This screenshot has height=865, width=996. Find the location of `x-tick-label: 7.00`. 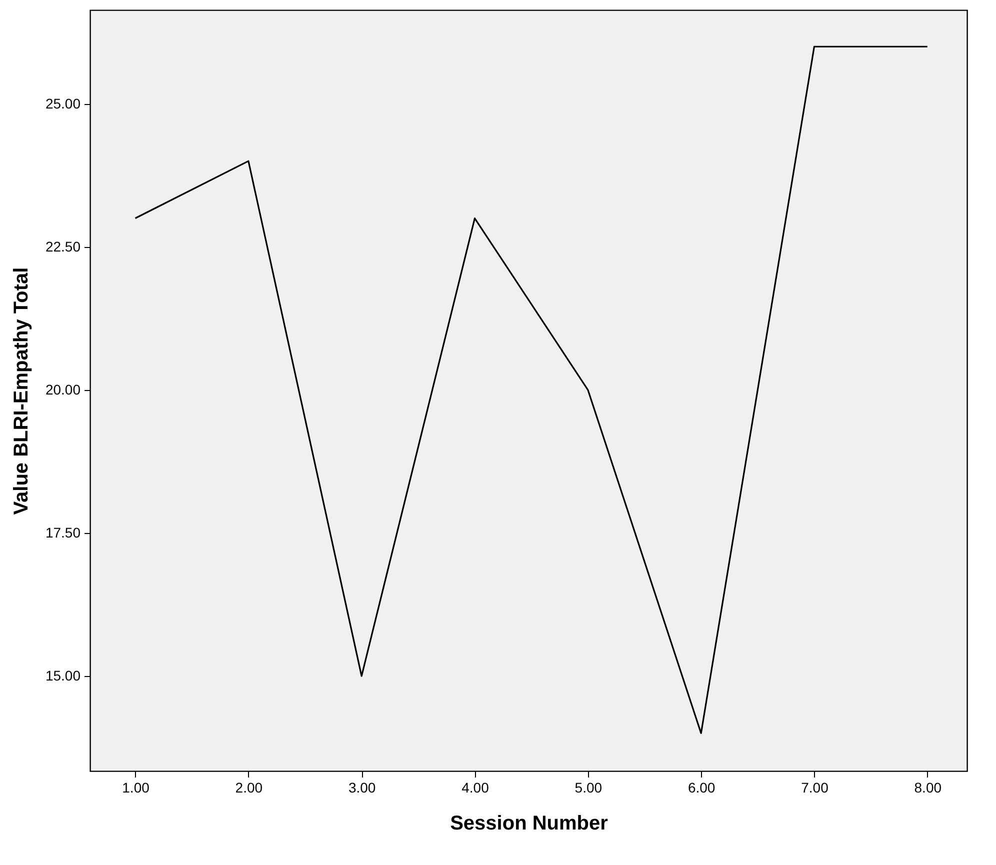

x-tick-label: 7.00 is located at coordinates (815, 788).